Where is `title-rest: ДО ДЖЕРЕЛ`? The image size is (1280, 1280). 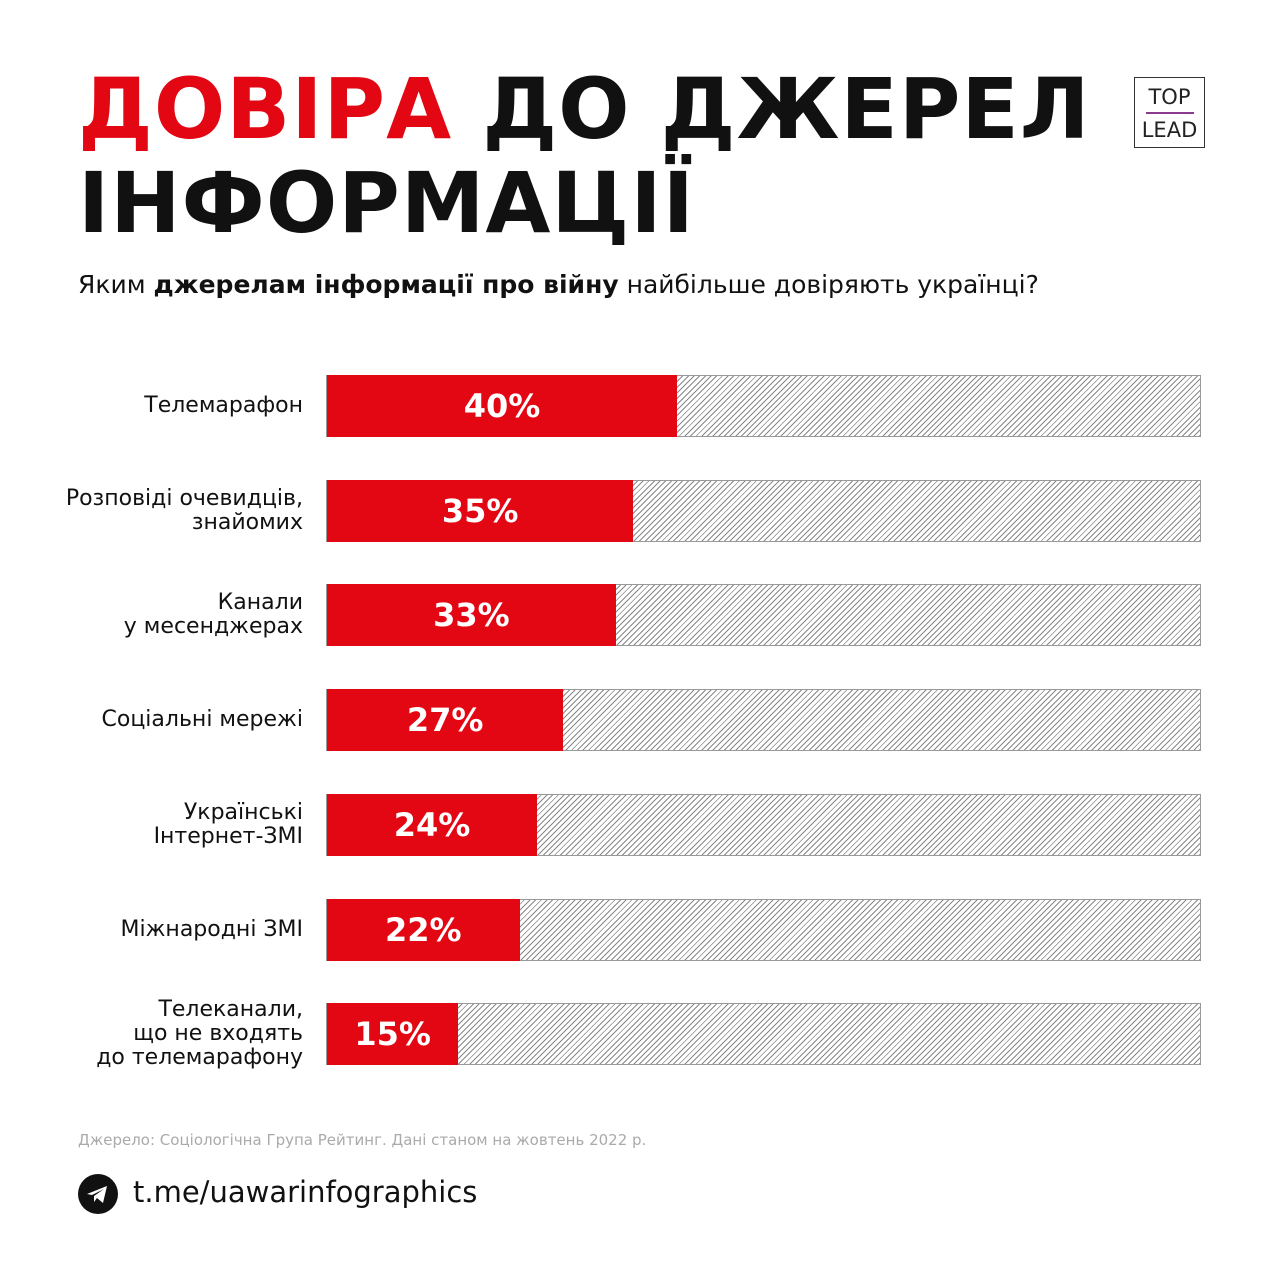
title-rest: ДО ДЖЕРЕЛ is located at coordinates (786, 109).